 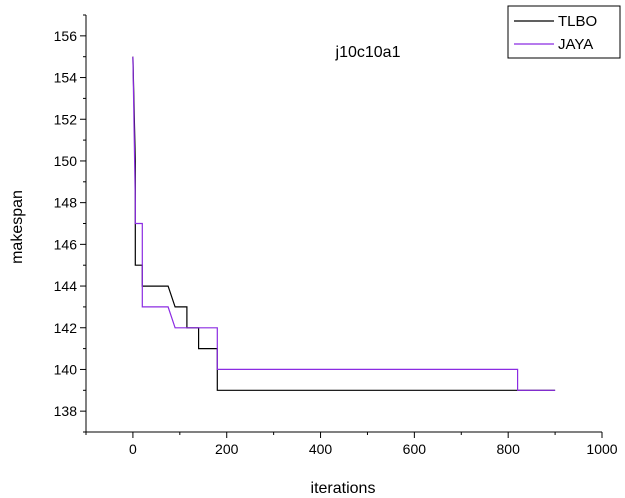 I want to click on legend-box, so click(x=564, y=32).